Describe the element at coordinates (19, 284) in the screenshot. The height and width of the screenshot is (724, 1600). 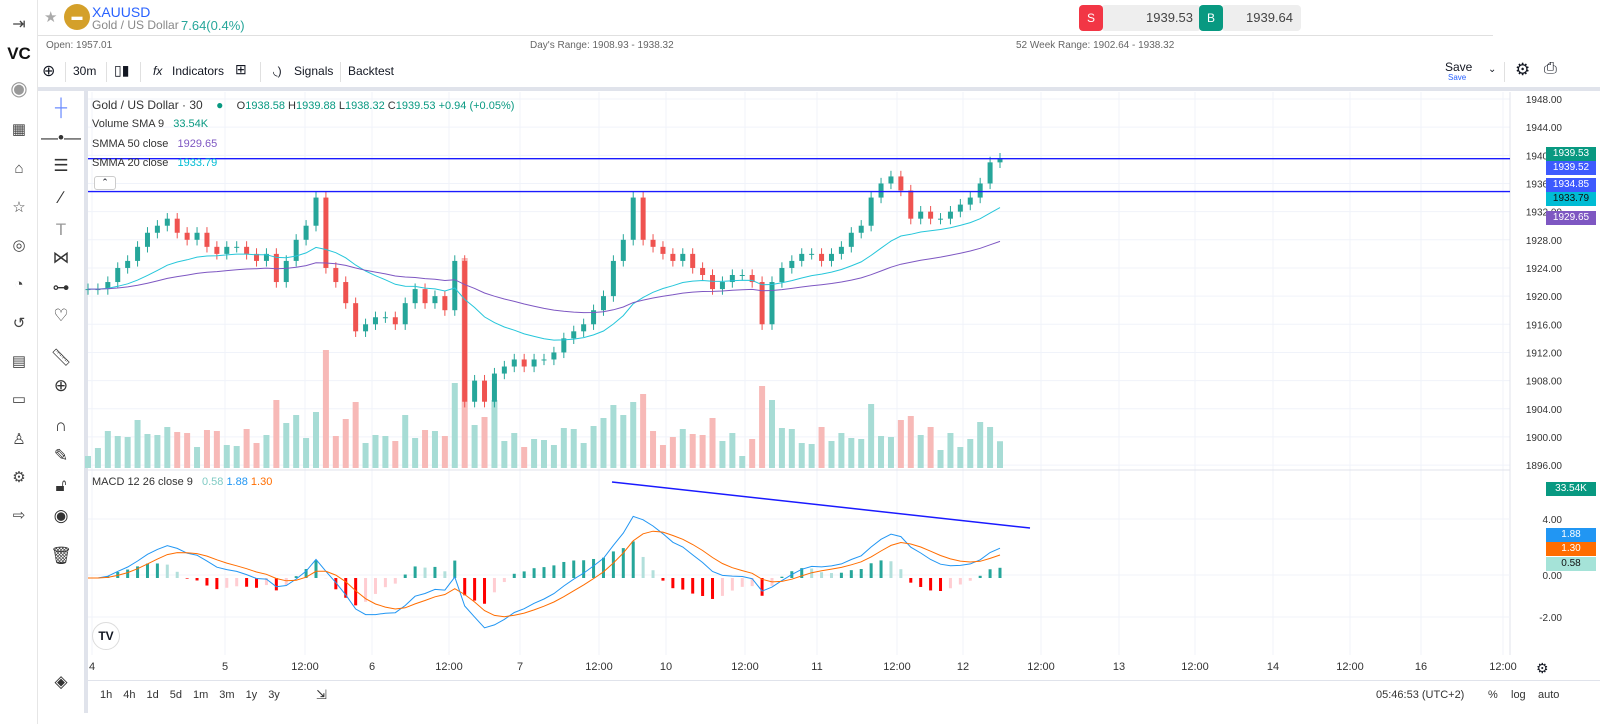
I see `pie-chart-icon: ◔` at that location.